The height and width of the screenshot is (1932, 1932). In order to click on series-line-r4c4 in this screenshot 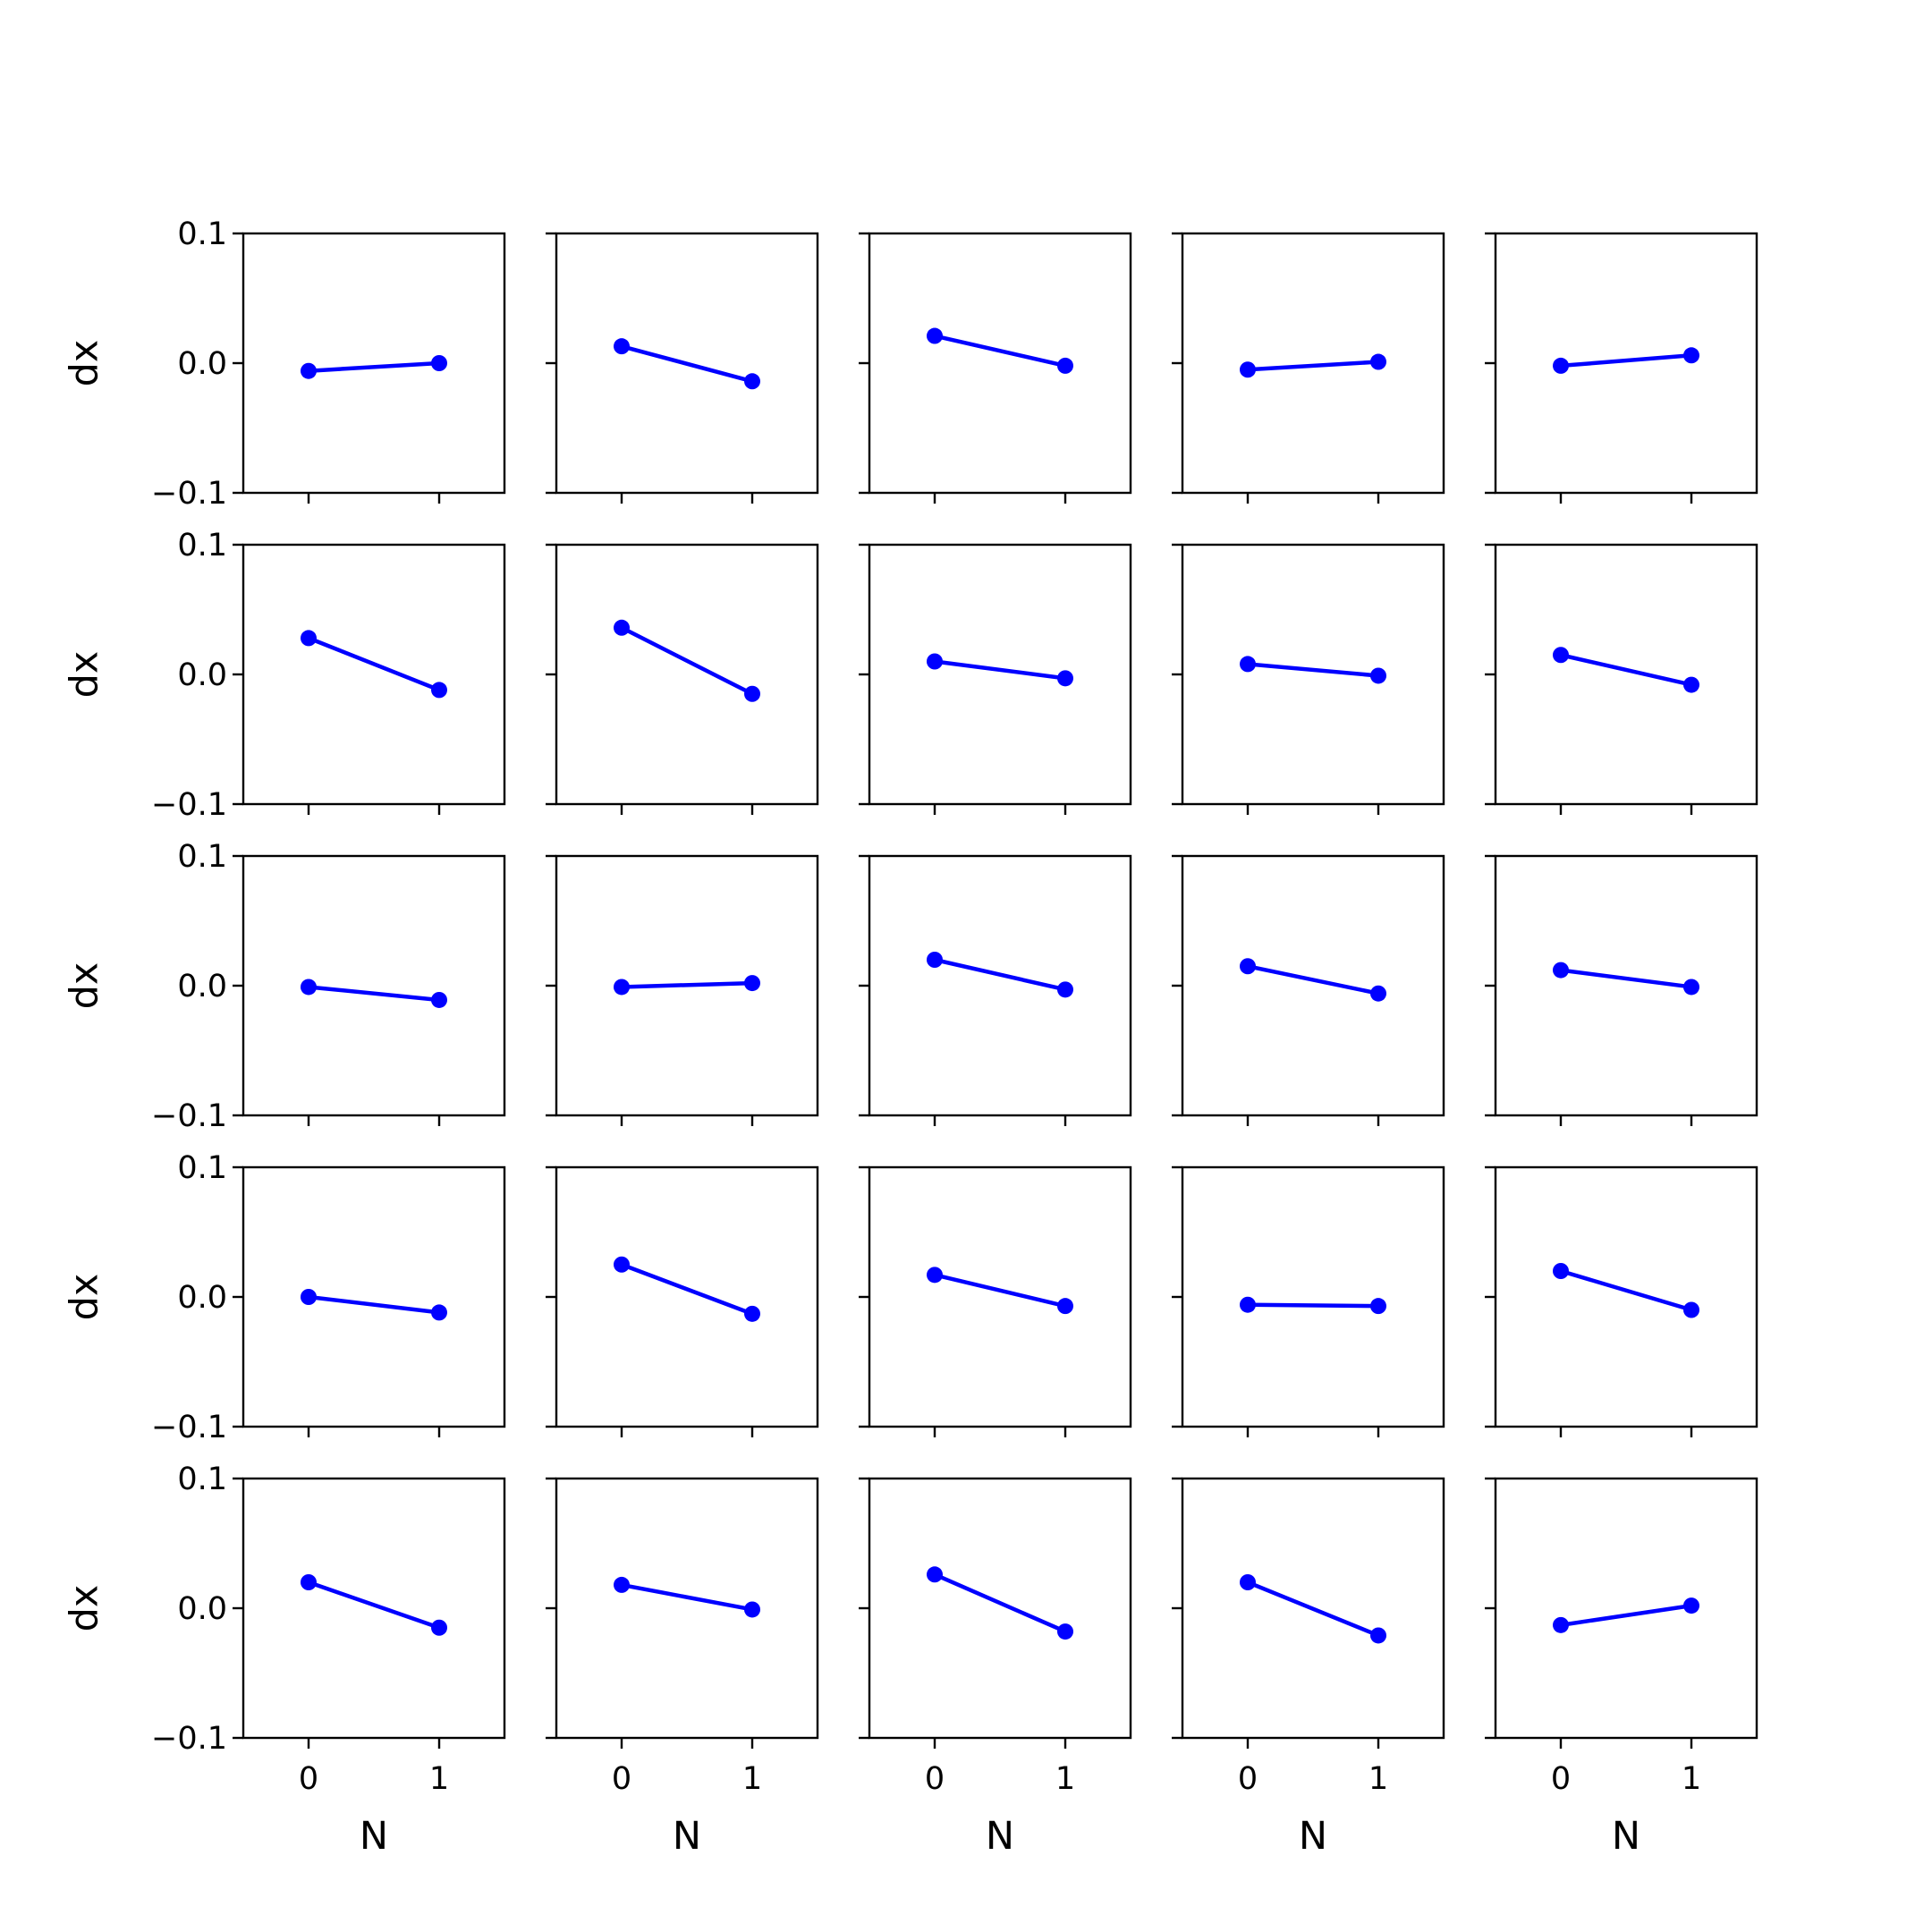, I will do `click(1313, 1305)`.